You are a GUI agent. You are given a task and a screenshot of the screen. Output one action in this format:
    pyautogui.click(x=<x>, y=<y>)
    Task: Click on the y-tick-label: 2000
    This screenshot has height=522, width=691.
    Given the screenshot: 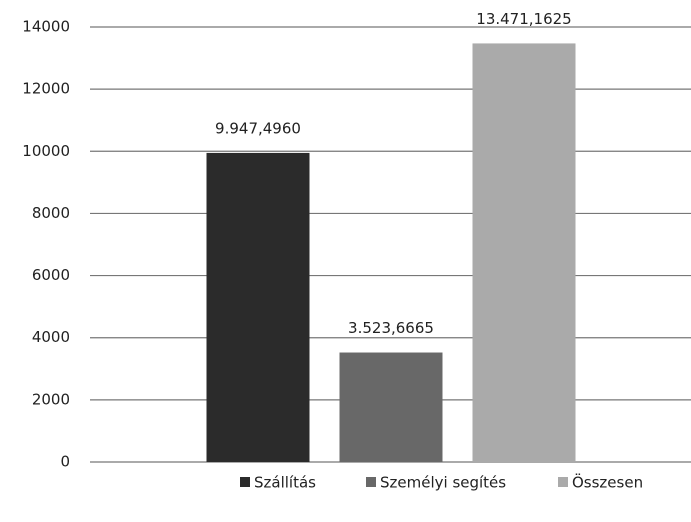 What is the action you would take?
    pyautogui.click(x=51, y=399)
    